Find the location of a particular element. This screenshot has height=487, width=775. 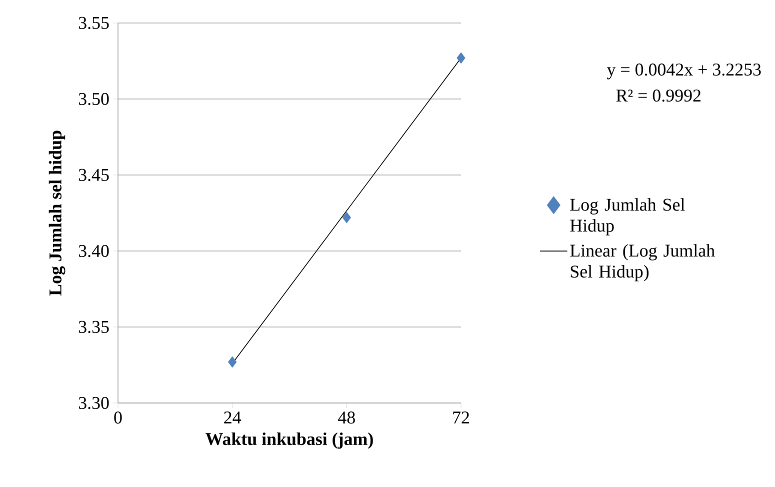

y-tick-label: 3.40 is located at coordinates (93, 251).